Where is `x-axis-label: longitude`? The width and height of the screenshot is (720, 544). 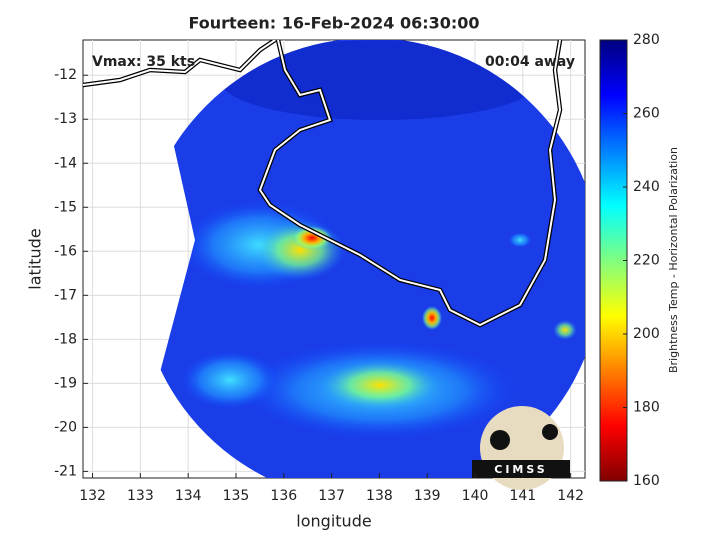
x-axis-label: longitude is located at coordinates (333, 521).